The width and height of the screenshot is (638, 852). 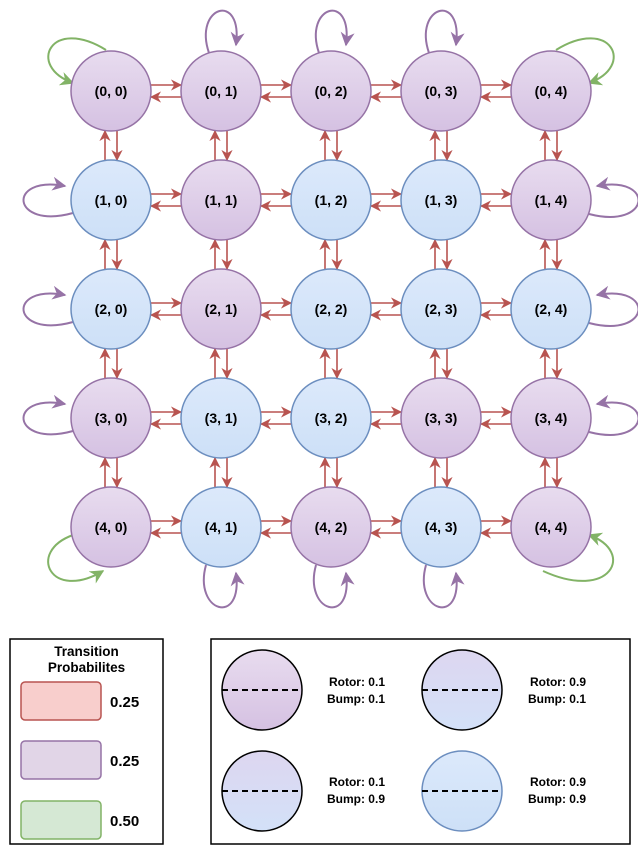 What do you see at coordinates (61, 760) in the screenshot?
I see `legend-swatch-purple` at bounding box center [61, 760].